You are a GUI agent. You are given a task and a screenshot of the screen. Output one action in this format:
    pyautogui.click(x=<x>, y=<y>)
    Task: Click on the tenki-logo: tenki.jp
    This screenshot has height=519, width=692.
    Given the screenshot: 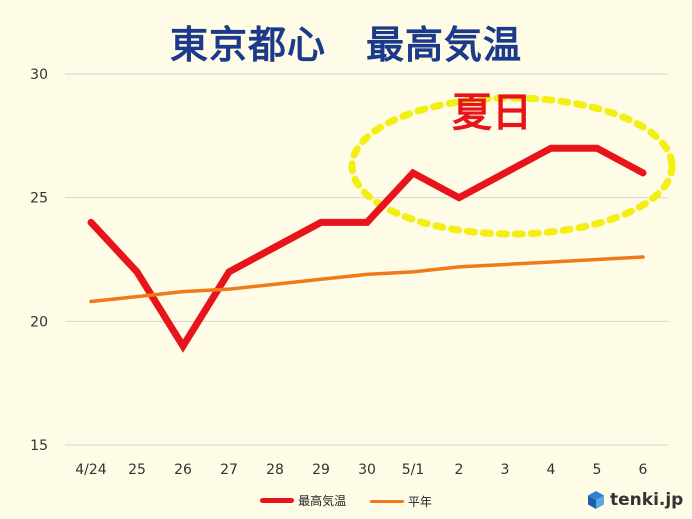 What is the action you would take?
    pyautogui.click(x=634, y=500)
    